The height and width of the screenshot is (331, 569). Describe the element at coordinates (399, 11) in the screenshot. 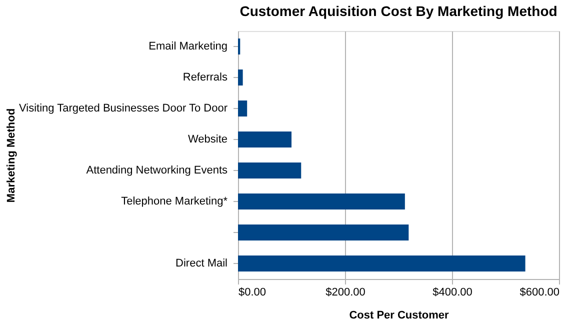

I see `chart-title: Customer Aquisition Cost By Marketing Method` at that location.